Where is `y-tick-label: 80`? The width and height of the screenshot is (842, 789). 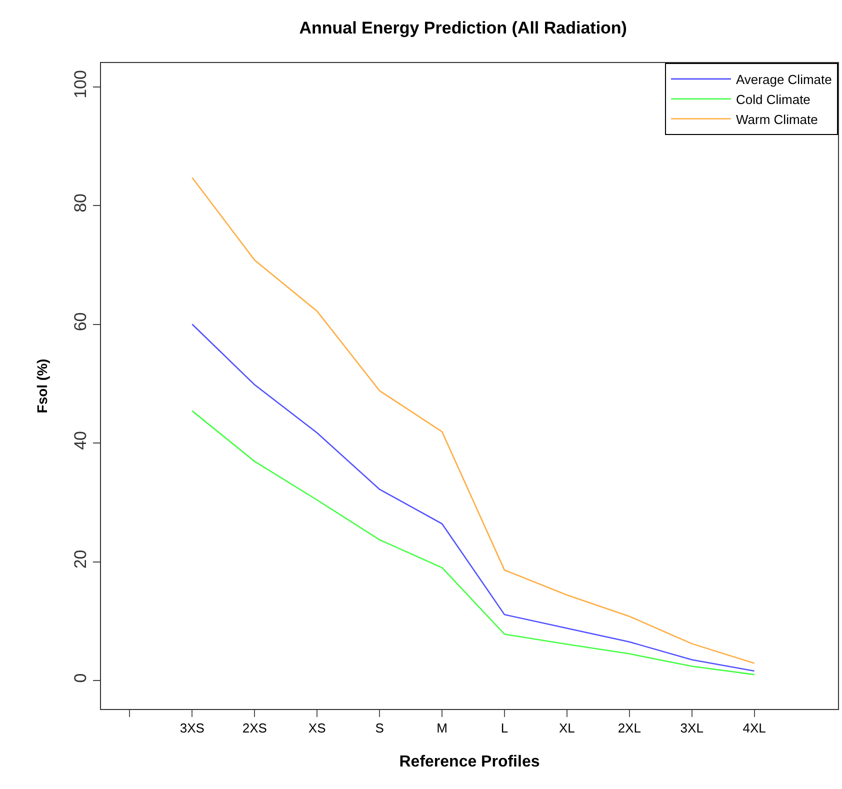
y-tick-label: 80 is located at coordinates (80, 202).